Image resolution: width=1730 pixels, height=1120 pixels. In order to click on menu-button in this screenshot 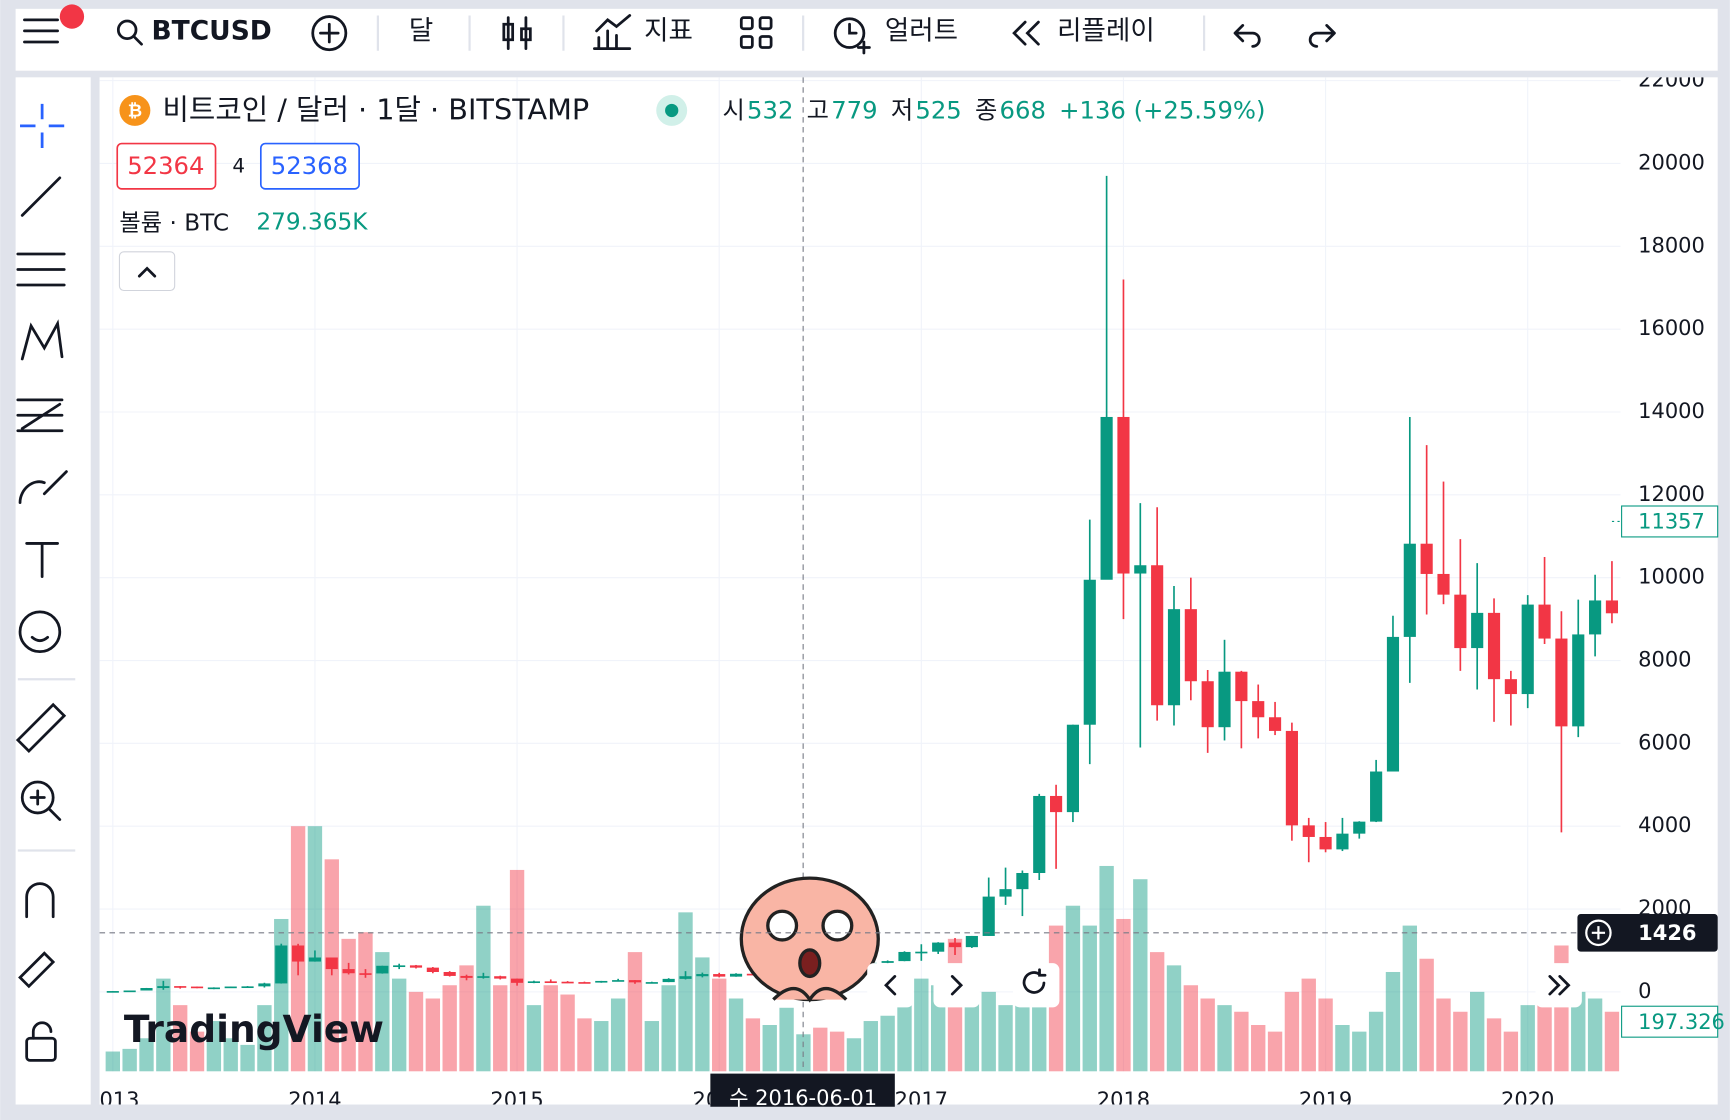, I will do `click(54, 24)`.